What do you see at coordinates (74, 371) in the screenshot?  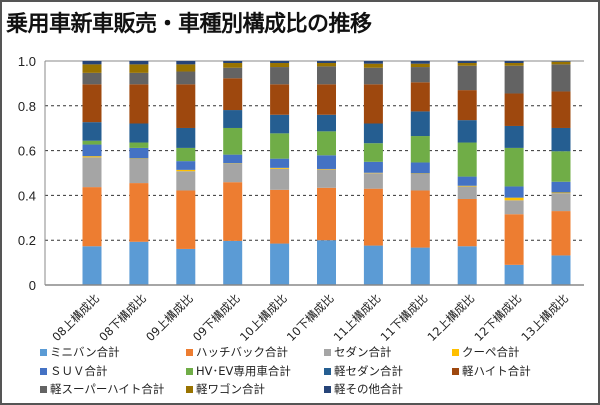 I see `legend-item: ＳＵＶ合計` at bounding box center [74, 371].